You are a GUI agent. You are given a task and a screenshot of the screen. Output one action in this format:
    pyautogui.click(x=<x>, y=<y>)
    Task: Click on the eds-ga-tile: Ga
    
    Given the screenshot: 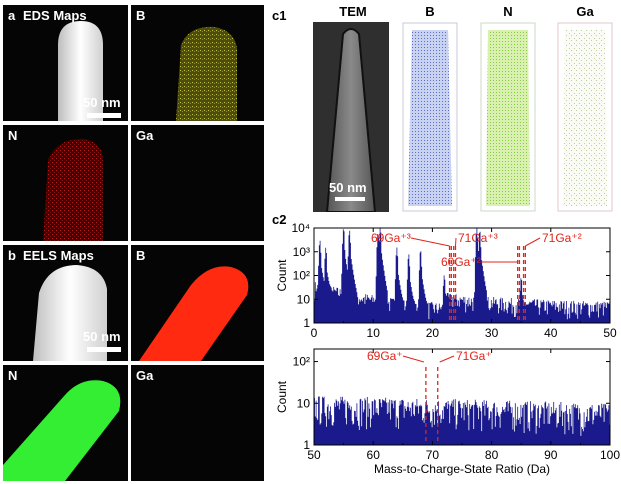 What is the action you would take?
    pyautogui.click(x=197, y=183)
    